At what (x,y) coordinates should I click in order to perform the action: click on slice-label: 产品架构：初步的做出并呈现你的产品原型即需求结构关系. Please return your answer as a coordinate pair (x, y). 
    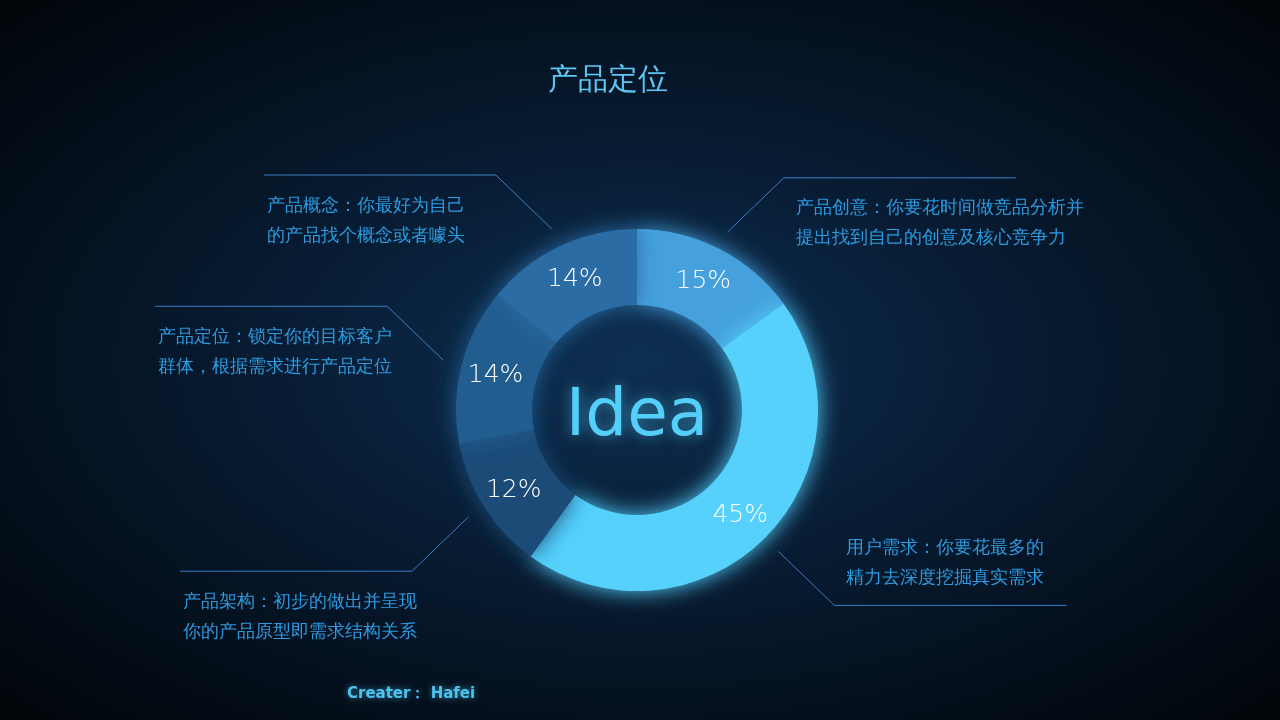
    Looking at the image, I should click on (300, 615).